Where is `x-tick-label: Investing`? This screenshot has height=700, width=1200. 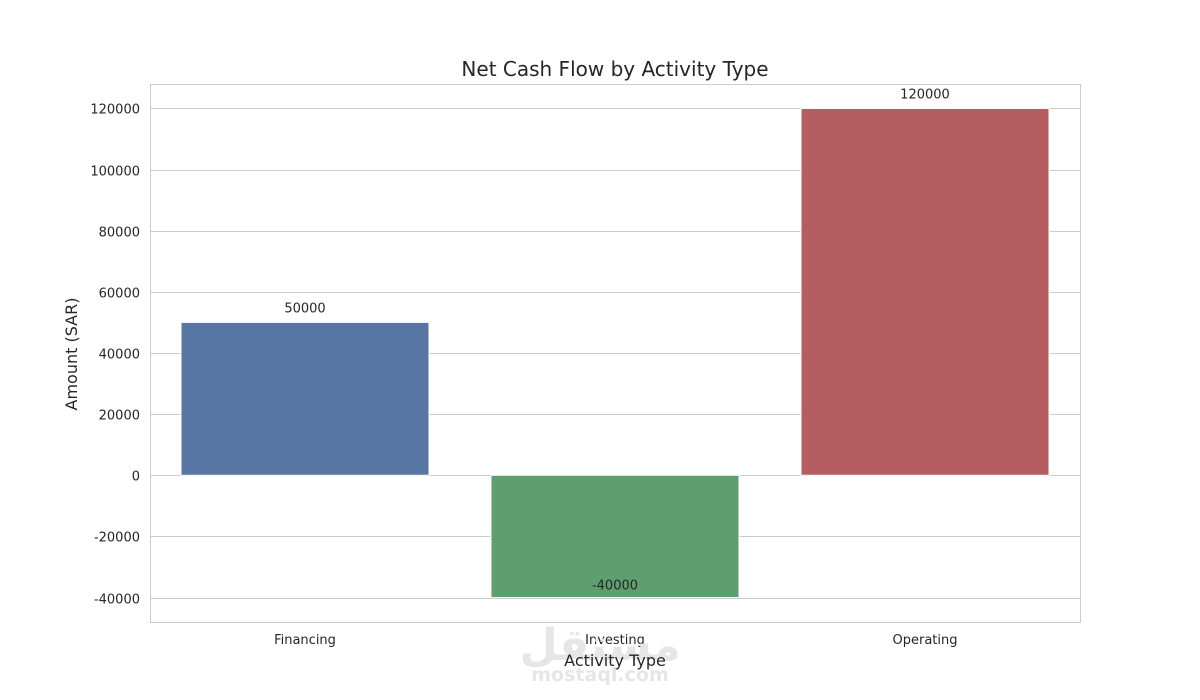 x-tick-label: Investing is located at coordinates (615, 640).